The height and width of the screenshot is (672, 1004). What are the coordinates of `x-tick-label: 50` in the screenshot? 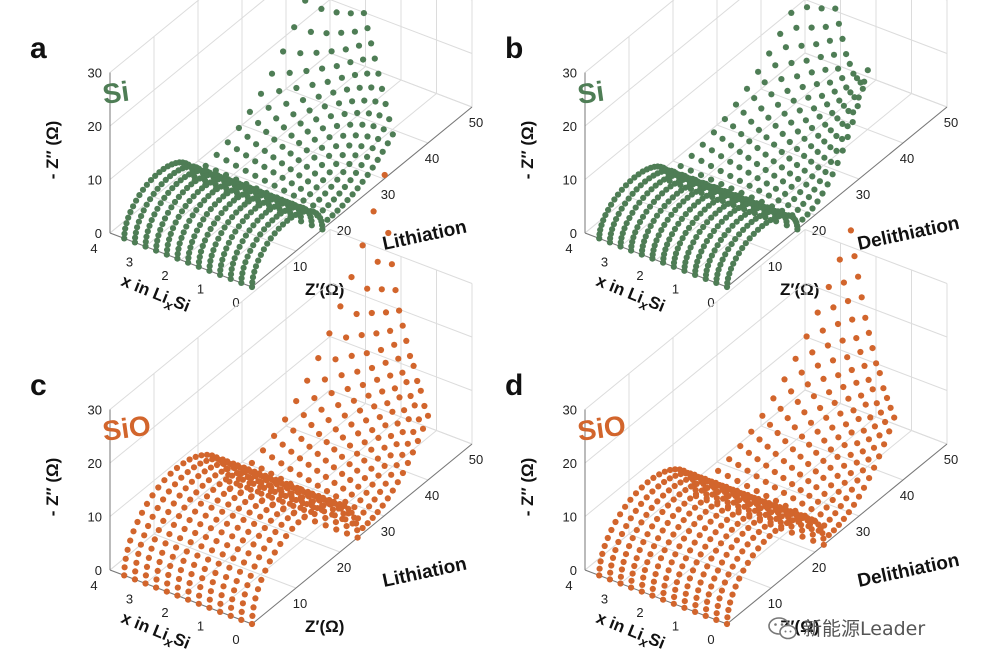 It's located at (951, 459).